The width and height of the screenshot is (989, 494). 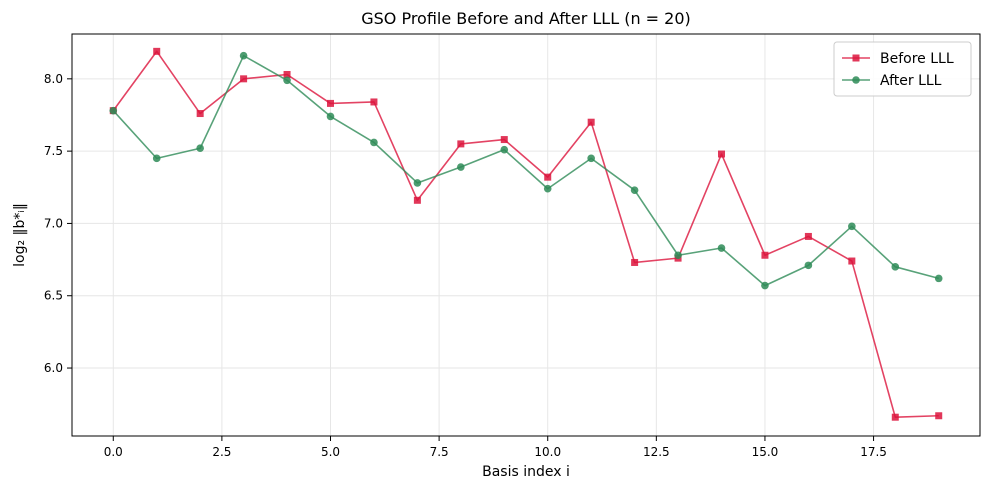 What do you see at coordinates (917, 59) in the screenshot?
I see `legend-label-before-lll: Before LLL` at bounding box center [917, 59].